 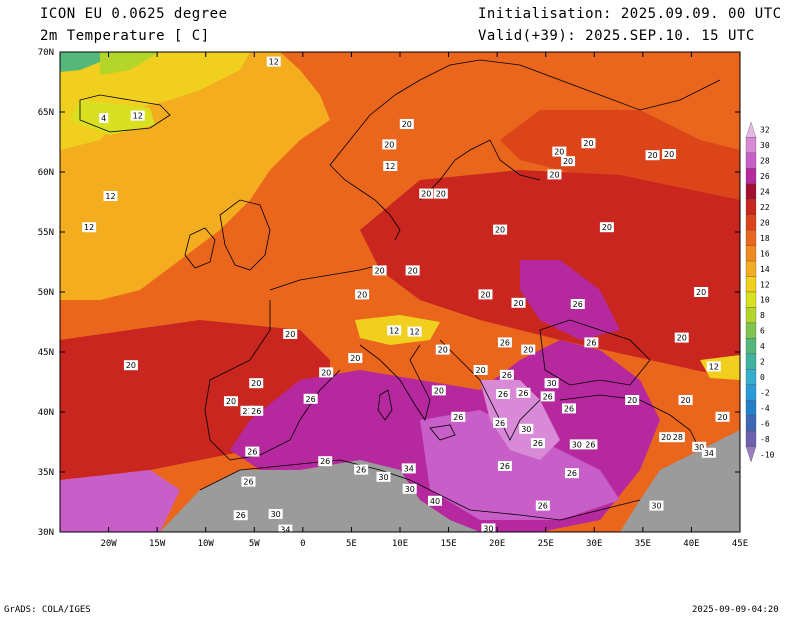 What do you see at coordinates (765, 207) in the screenshot?
I see `colorbar-label: 22` at bounding box center [765, 207].